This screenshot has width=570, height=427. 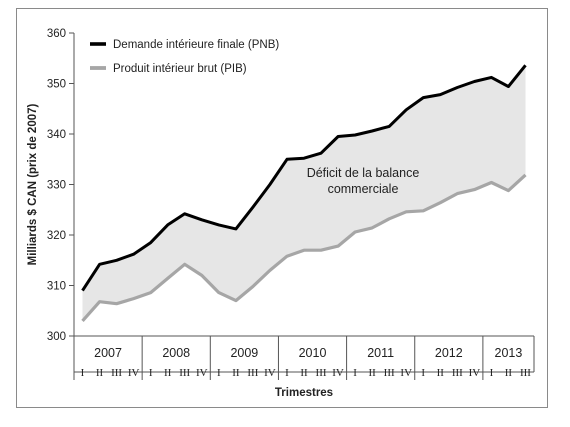 I want to click on y-tick-label: 340, so click(x=56, y=135).